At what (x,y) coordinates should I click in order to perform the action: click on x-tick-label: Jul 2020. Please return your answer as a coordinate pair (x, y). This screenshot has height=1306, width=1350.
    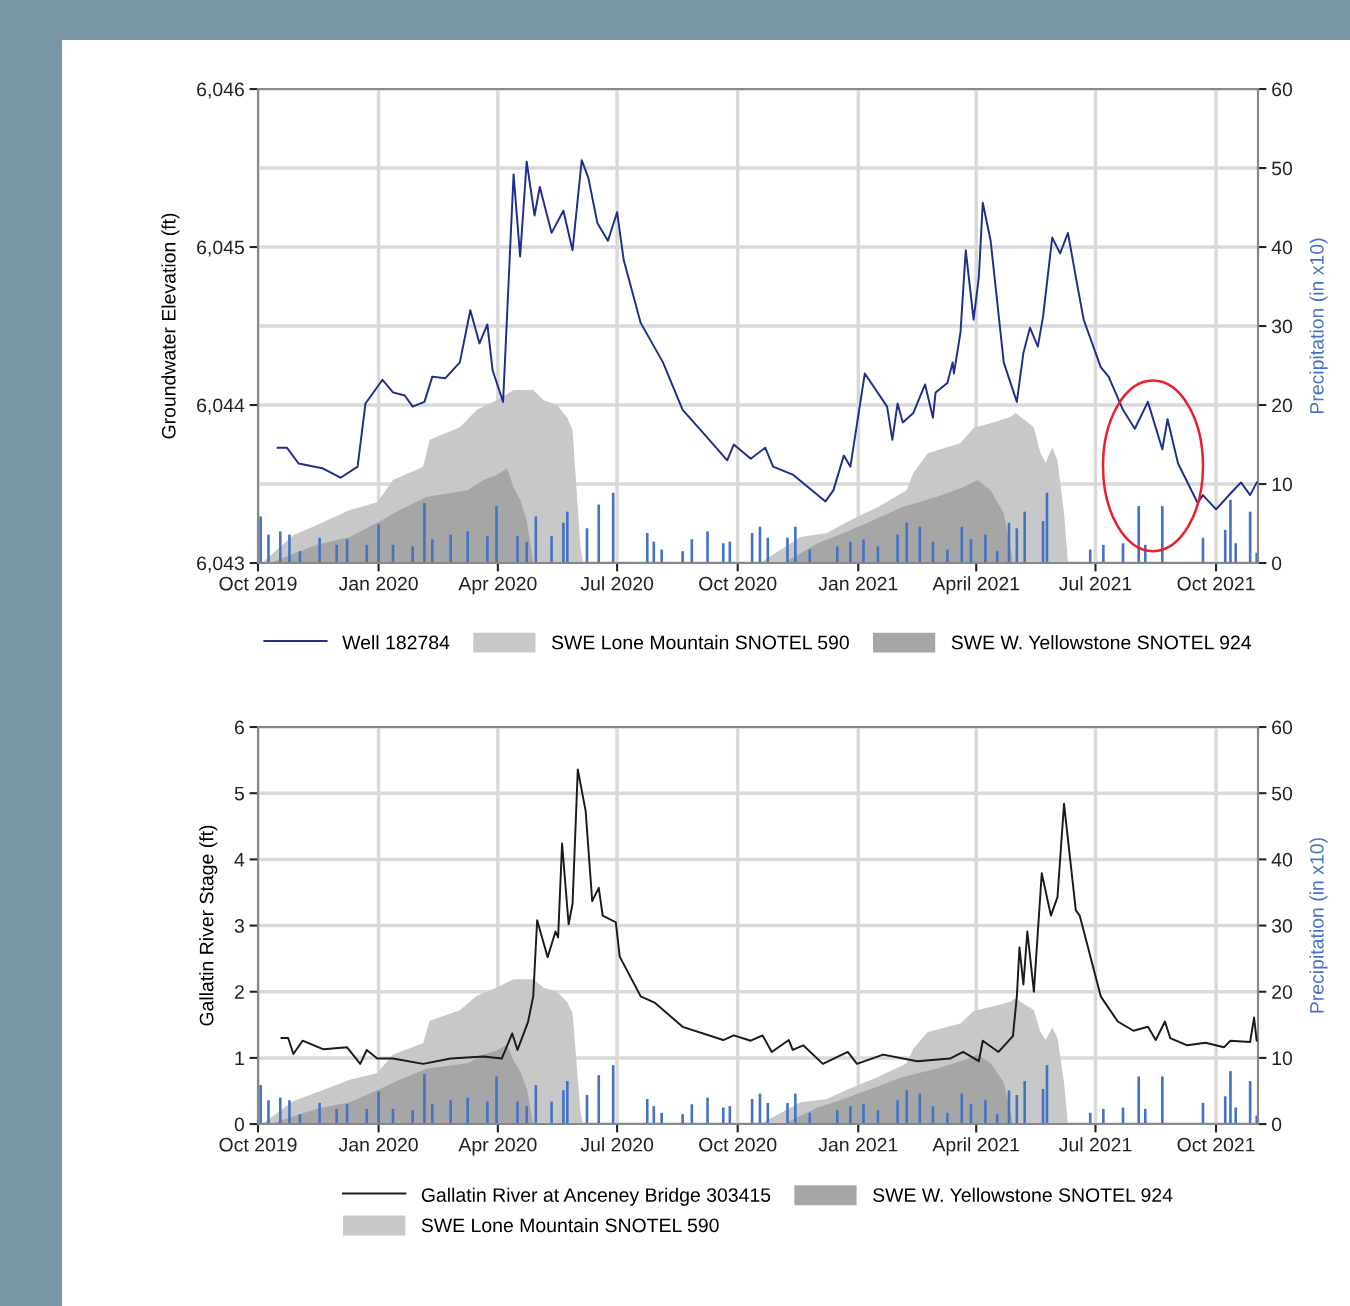
    Looking at the image, I should click on (617, 1144).